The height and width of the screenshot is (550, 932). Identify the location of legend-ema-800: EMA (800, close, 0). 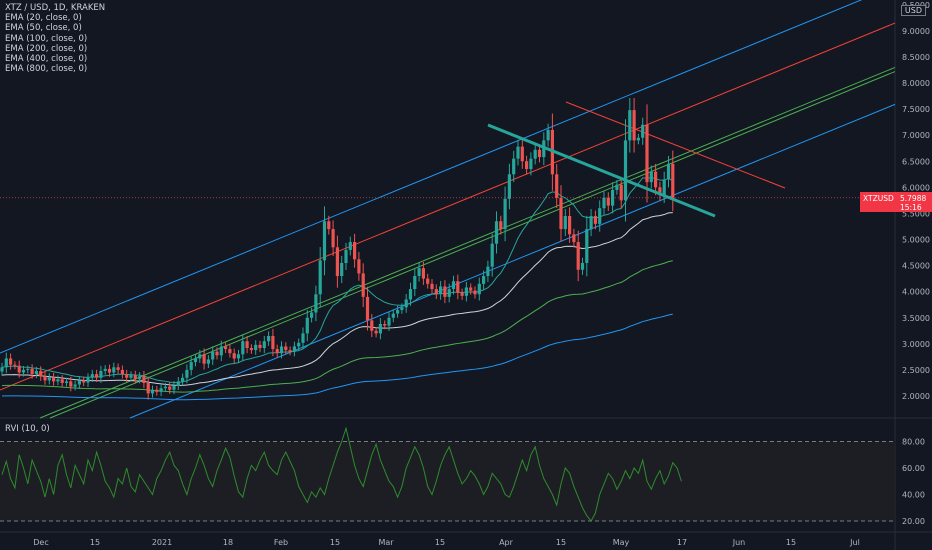
(46, 69).